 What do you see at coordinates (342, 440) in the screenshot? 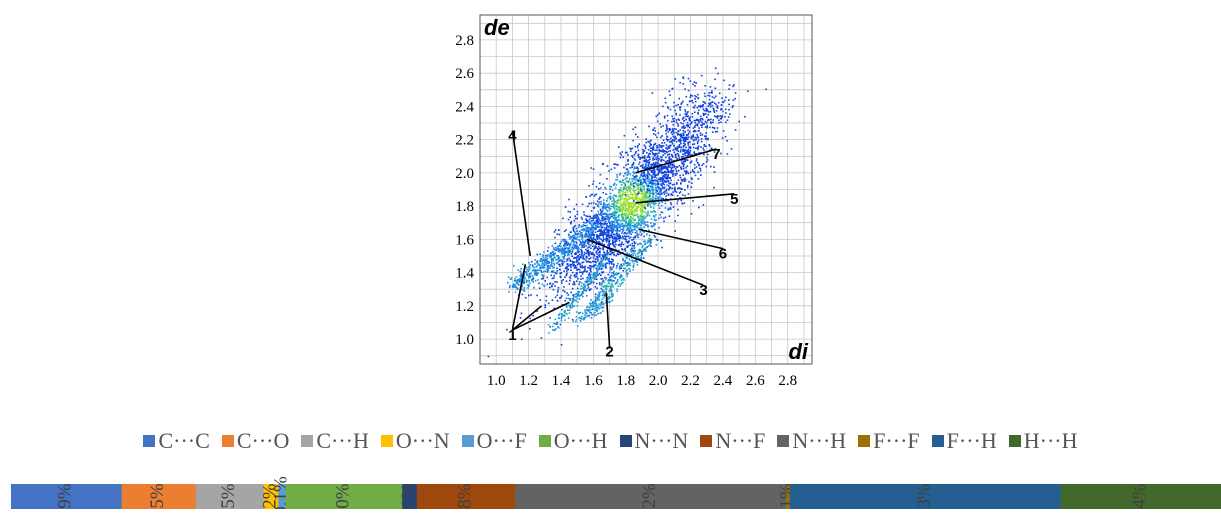
I see `legend-label: C···H` at bounding box center [342, 440].